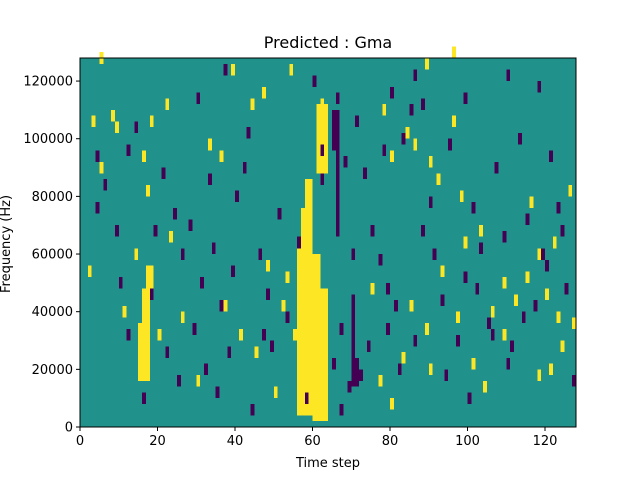  Describe the element at coordinates (48, 139) in the screenshot. I see `y-tick-label: 100000` at that location.